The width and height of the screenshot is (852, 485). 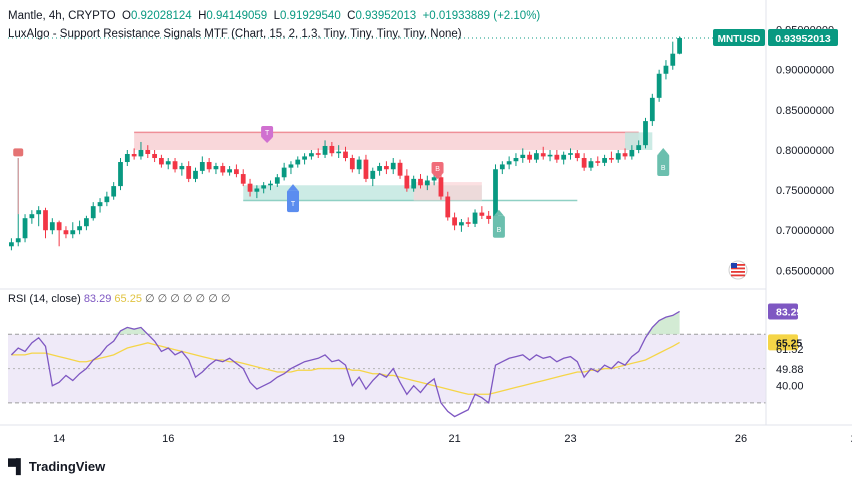 What do you see at coordinates (663, 162) in the screenshot?
I see `signal-breakup-2: B` at bounding box center [663, 162].